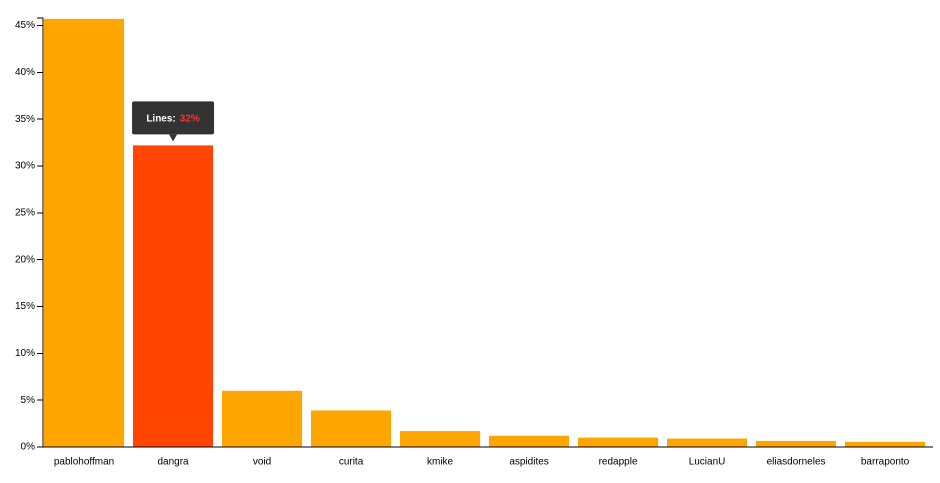 This screenshot has width=940, height=483. What do you see at coordinates (190, 118) in the screenshot?
I see `tooltip-value: 32%` at bounding box center [190, 118].